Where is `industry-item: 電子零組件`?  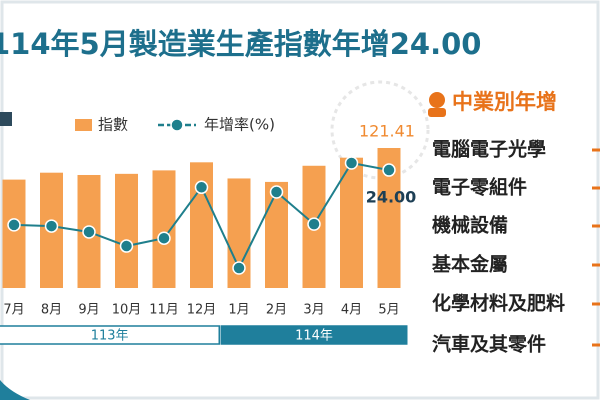 industry-item: 電子零組件 is located at coordinates (479, 187).